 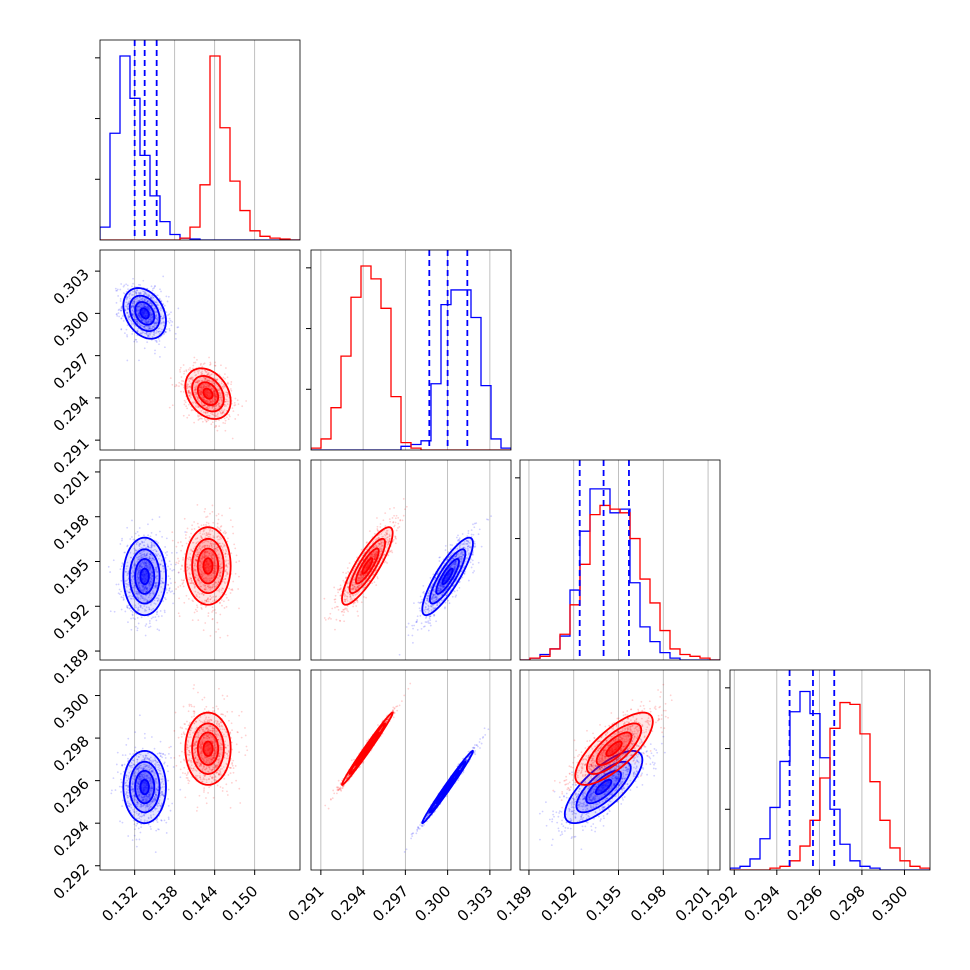 I want to click on x-tick-label: 0.195, so click(x=603, y=903).